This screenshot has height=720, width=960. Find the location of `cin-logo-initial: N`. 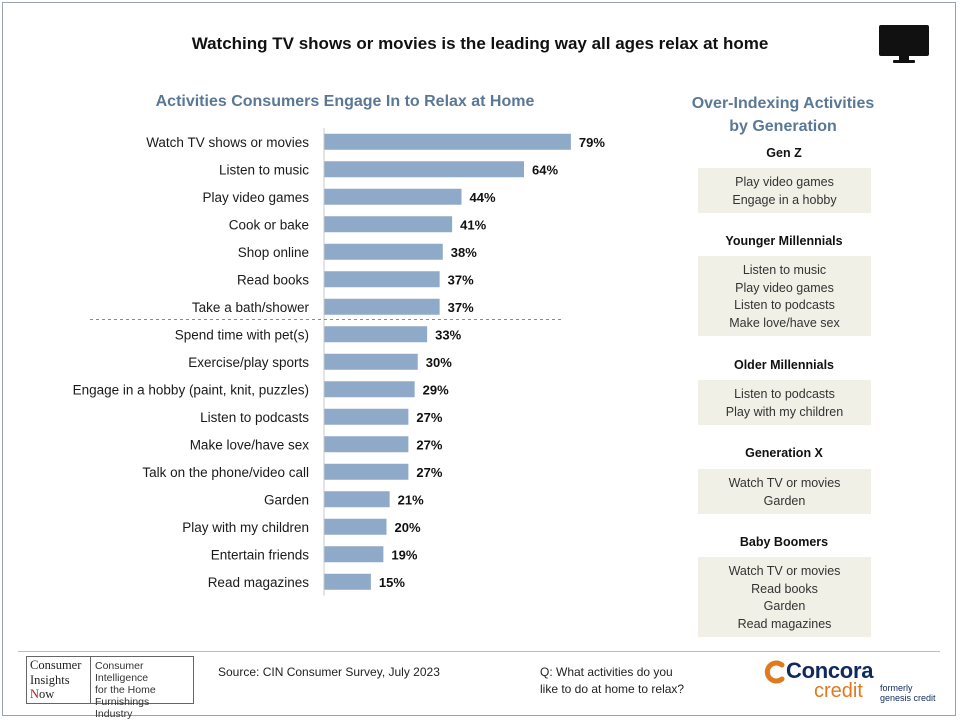

cin-logo-initial: N is located at coordinates (35, 694).